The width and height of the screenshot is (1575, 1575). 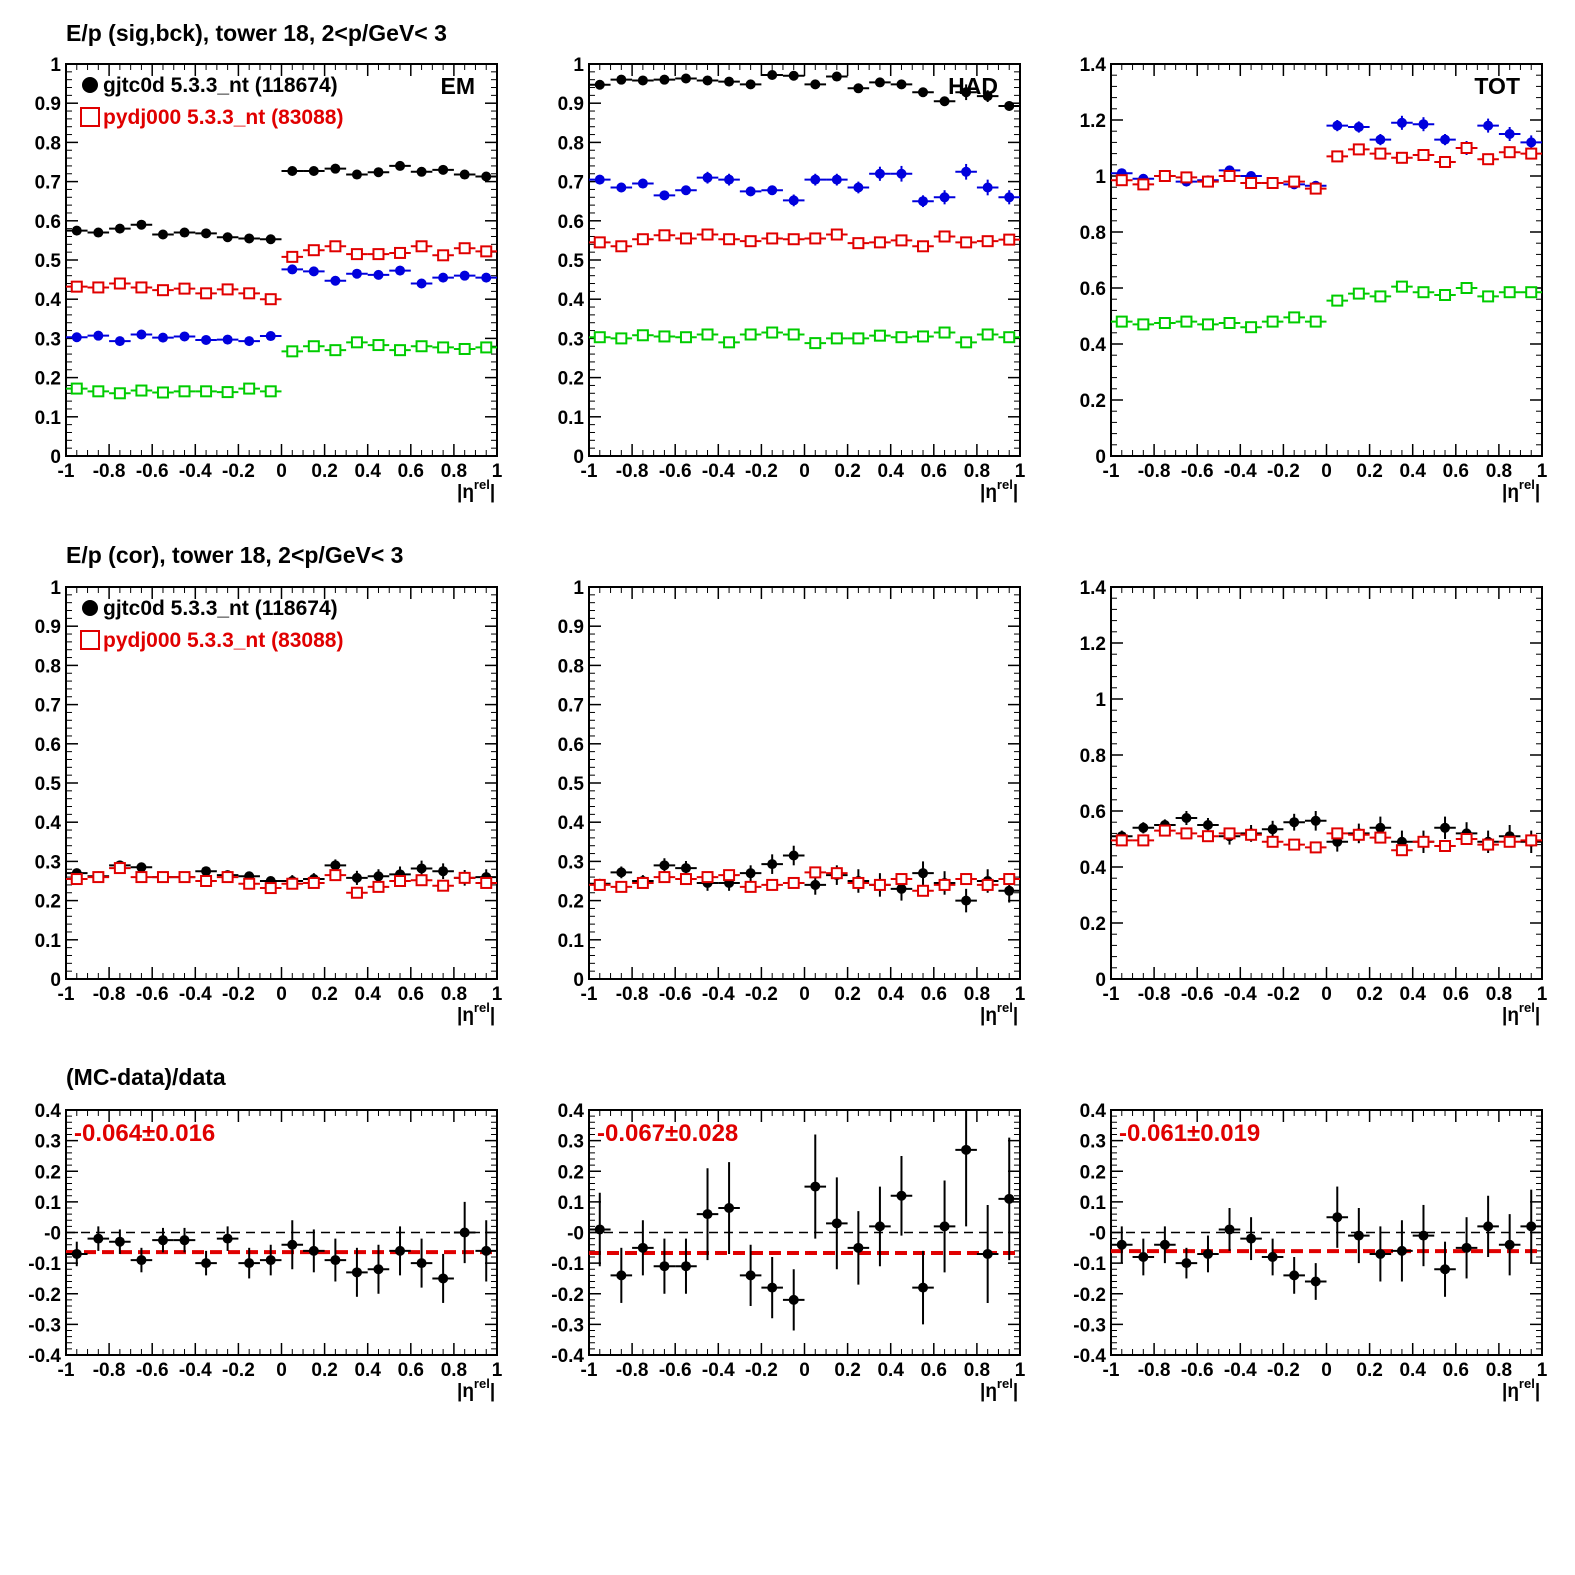 I want to click on mean-annotation: -0.067±0.028, so click(x=667, y=1133).